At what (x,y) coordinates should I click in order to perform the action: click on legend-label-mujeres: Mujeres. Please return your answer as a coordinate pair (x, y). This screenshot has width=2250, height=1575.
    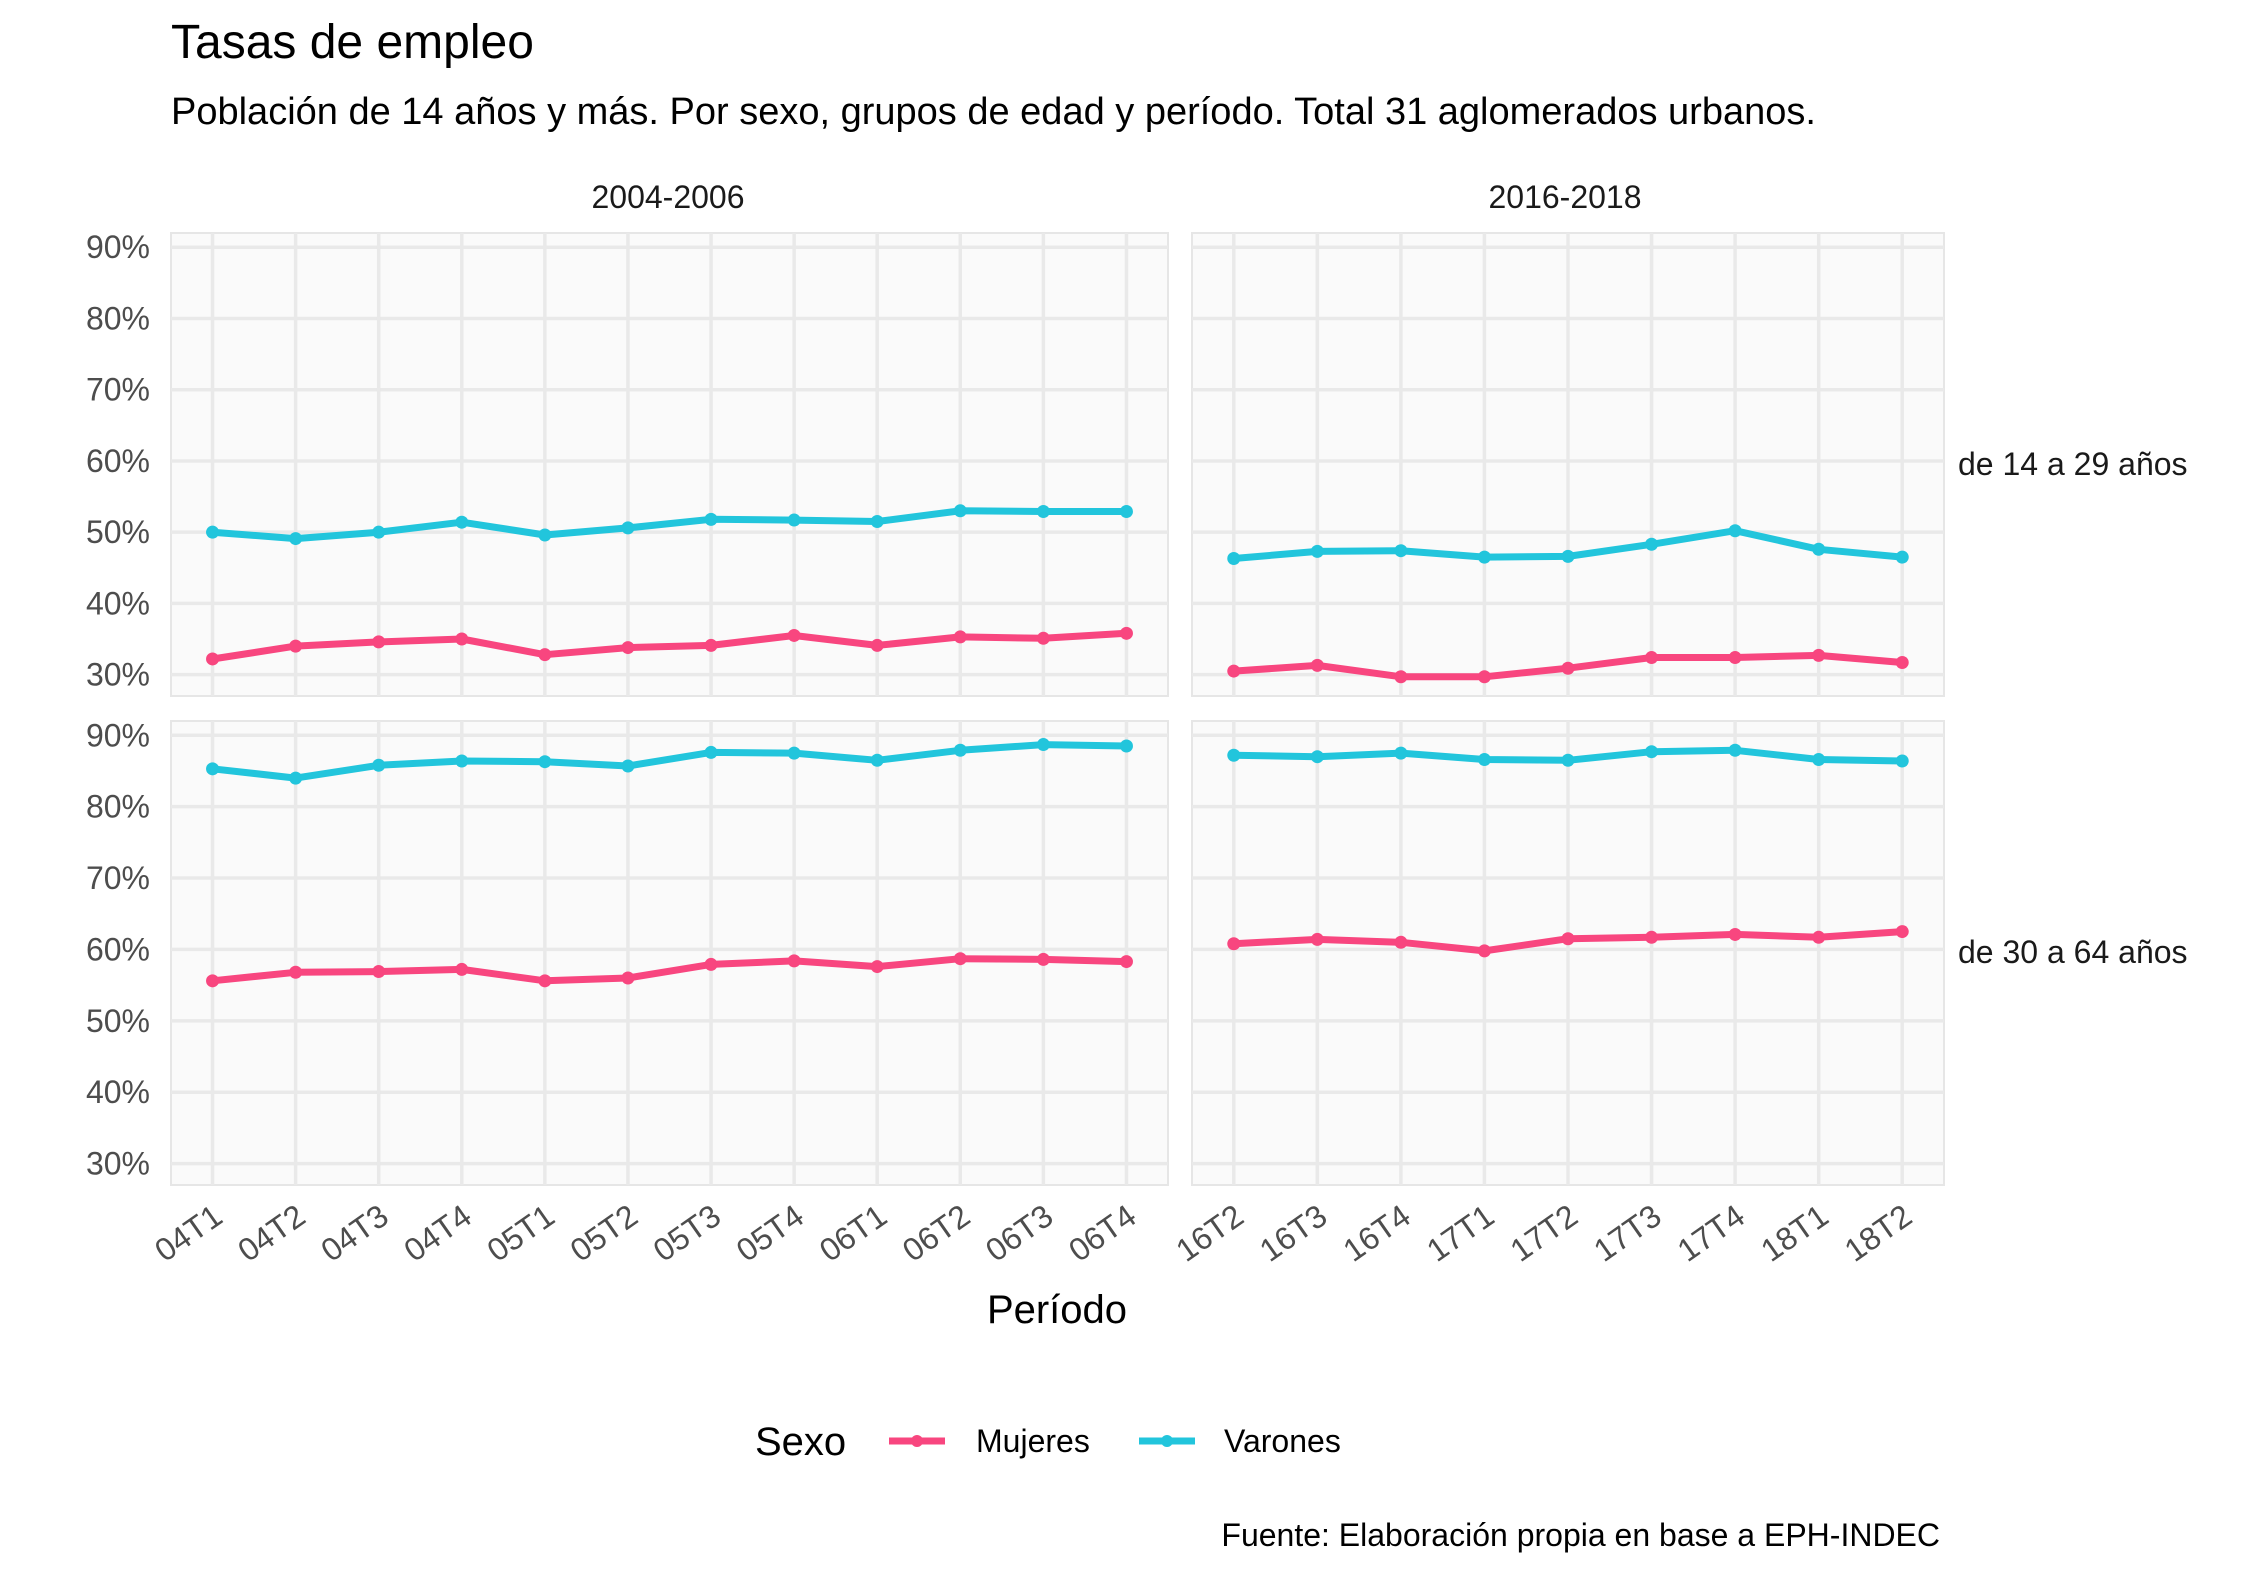
    Looking at the image, I should click on (1033, 1441).